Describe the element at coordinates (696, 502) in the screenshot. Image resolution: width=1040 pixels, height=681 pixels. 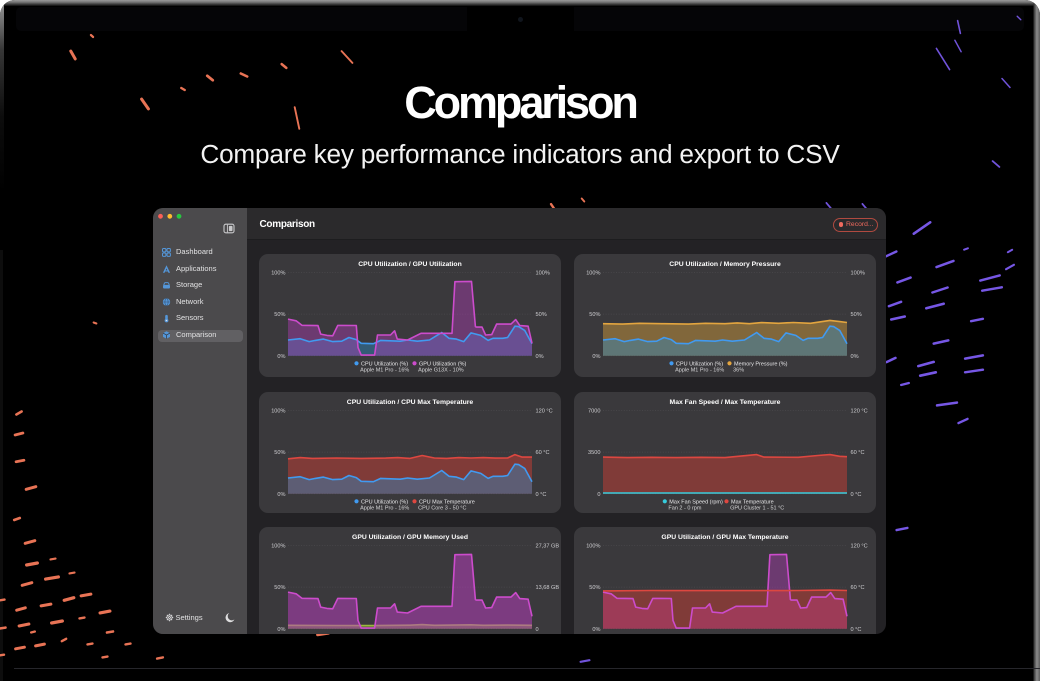
I see `svg-text: Max Fan Speed (rpm)` at that location.